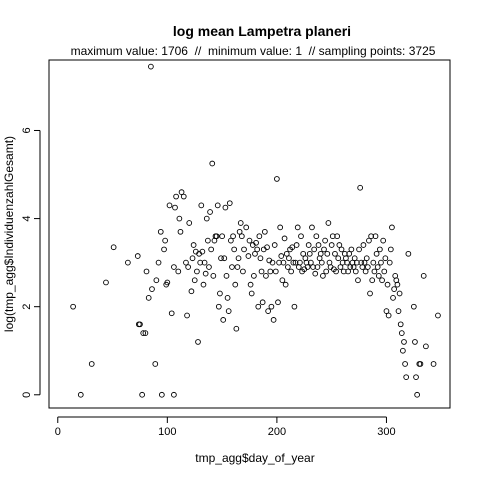  What do you see at coordinates (277, 432) in the screenshot?
I see `x-tick-label: 200` at bounding box center [277, 432].